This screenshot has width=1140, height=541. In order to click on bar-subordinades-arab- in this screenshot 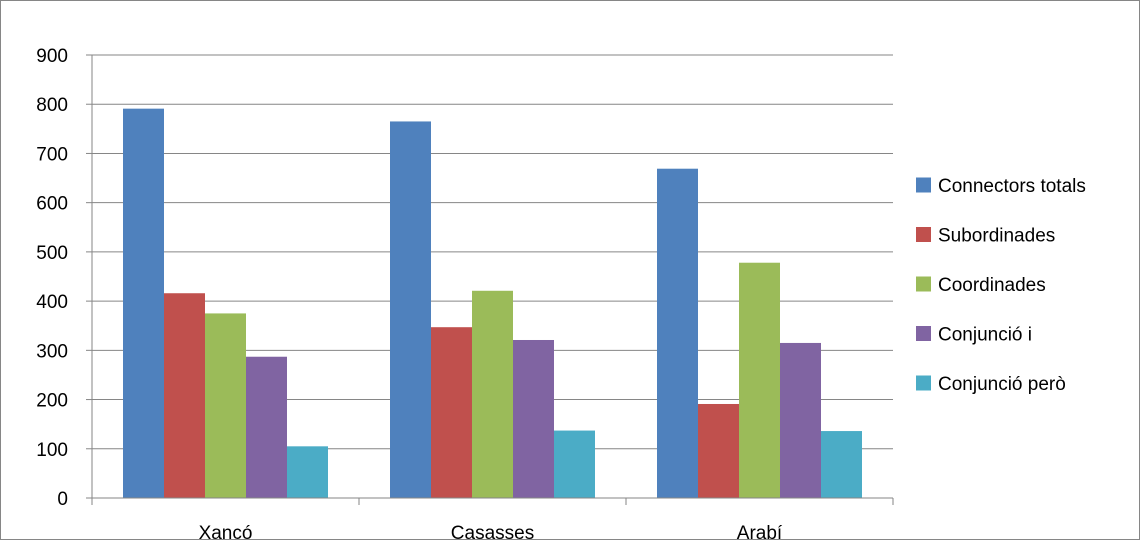, I will do `click(718, 450)`.